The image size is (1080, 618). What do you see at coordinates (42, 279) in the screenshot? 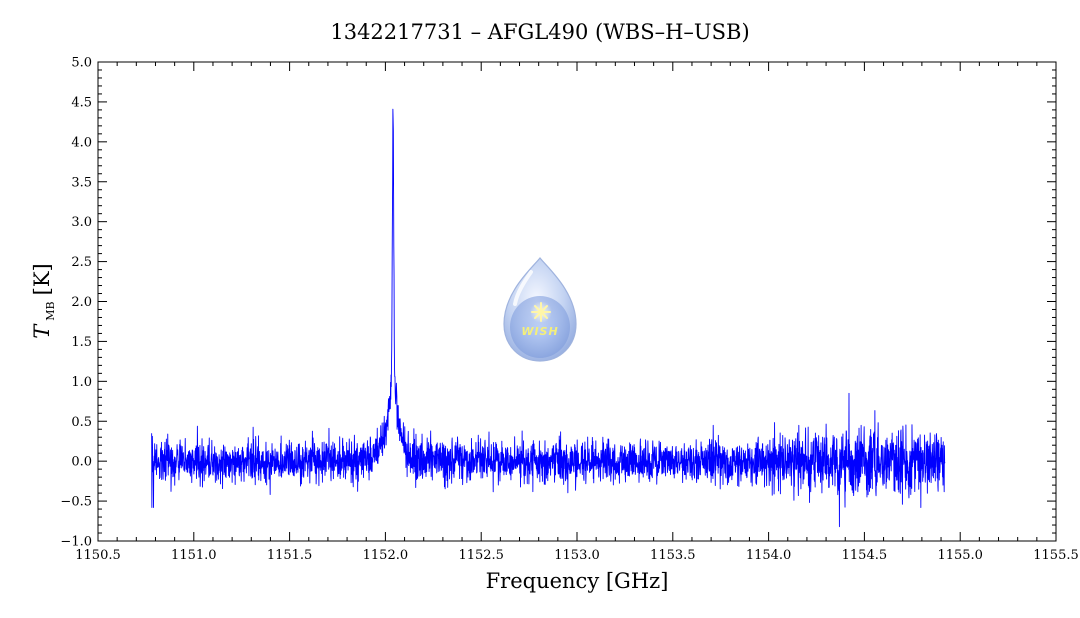
I see `y-axis-label-unit: [K]` at bounding box center [42, 279].